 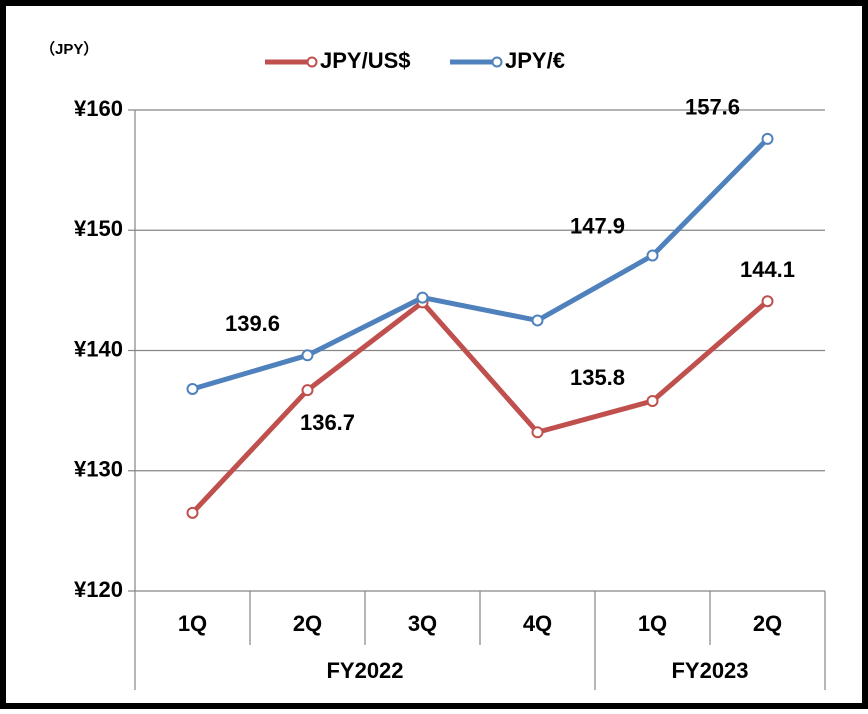 What do you see at coordinates (98, 228) in the screenshot?
I see `y-tick-label: ¥150` at bounding box center [98, 228].